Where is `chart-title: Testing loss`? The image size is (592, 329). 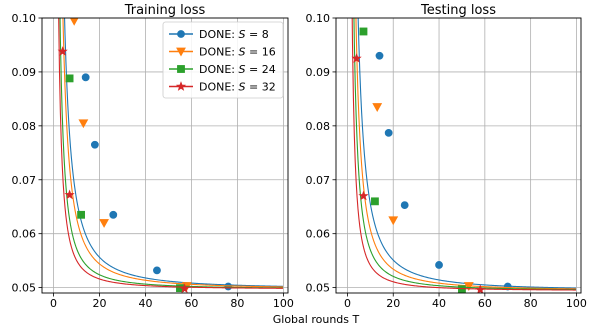 chart-title: Testing loss is located at coordinates (458, 10).